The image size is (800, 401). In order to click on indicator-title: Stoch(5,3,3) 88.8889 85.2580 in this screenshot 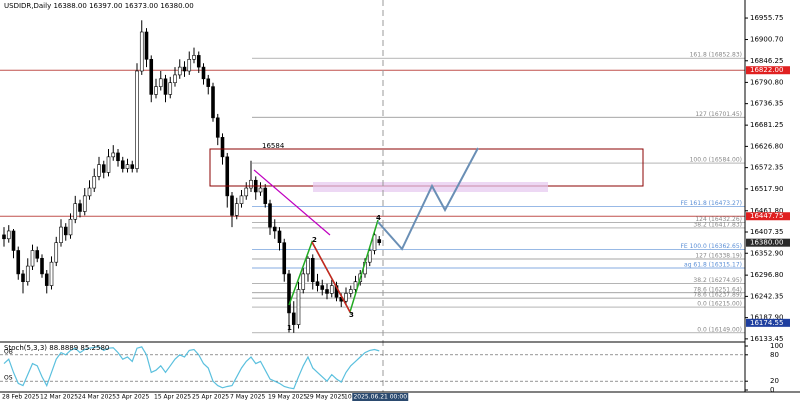, I will do `click(56, 348)`.